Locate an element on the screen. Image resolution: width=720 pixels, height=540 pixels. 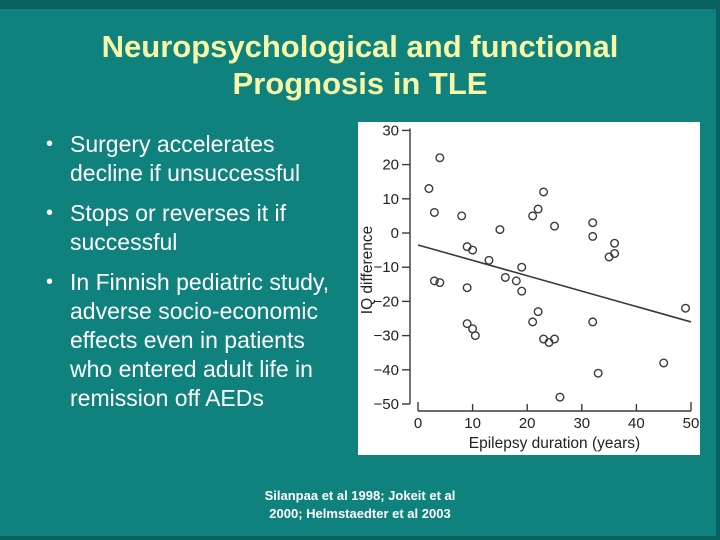
x-axis-label: Epilepsy duration (years) is located at coordinates (554, 443).